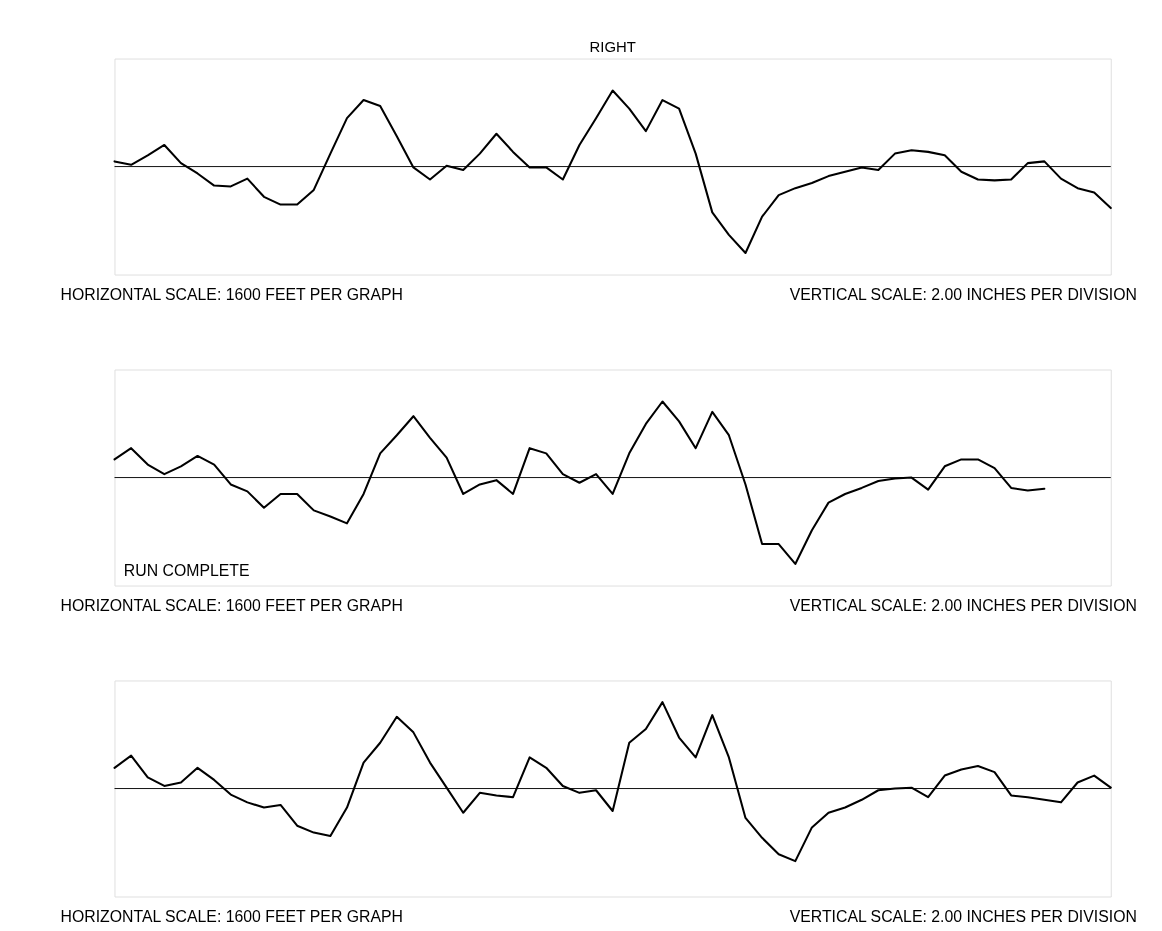 Image resolution: width=1162 pixels, height=931 pixels. Describe the element at coordinates (186, 571) in the screenshot. I see `annotation: RUN COMPLETE` at that location.